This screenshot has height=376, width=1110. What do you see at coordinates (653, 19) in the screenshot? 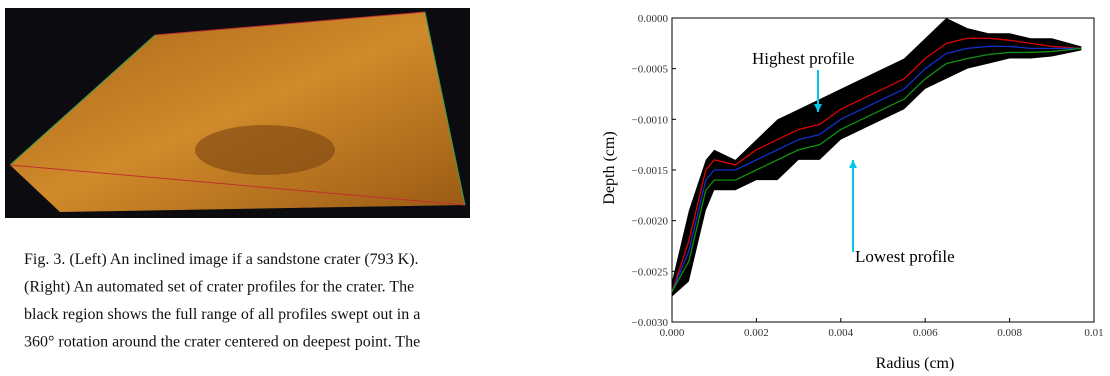
I see `y-tick-label: 0.0000` at bounding box center [653, 19].